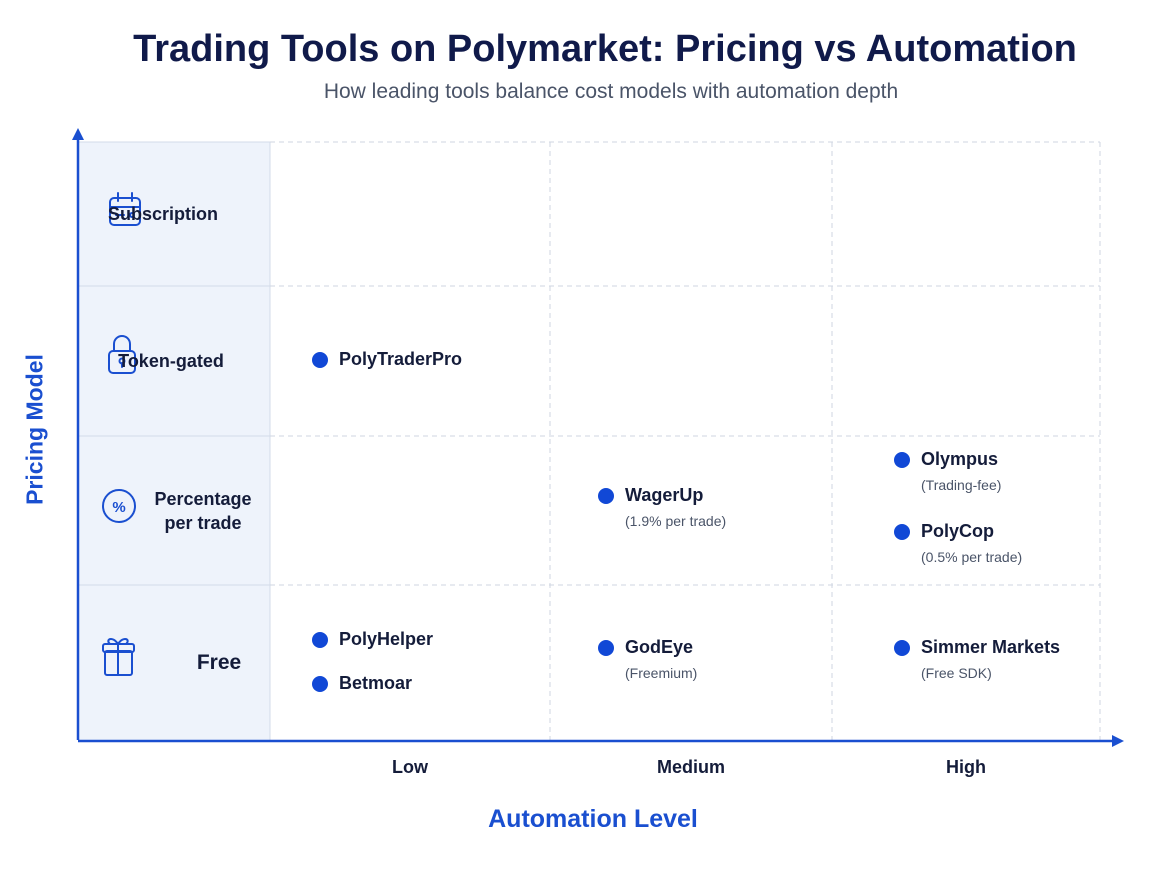  What do you see at coordinates (203, 510) in the screenshot?
I see `row-label: Percentage per trade` at bounding box center [203, 510].